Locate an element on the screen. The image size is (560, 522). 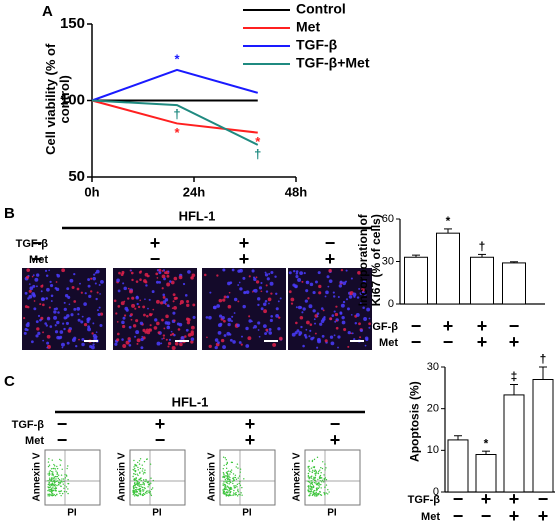
flow-x-label: PI is located at coordinates (332, 513).